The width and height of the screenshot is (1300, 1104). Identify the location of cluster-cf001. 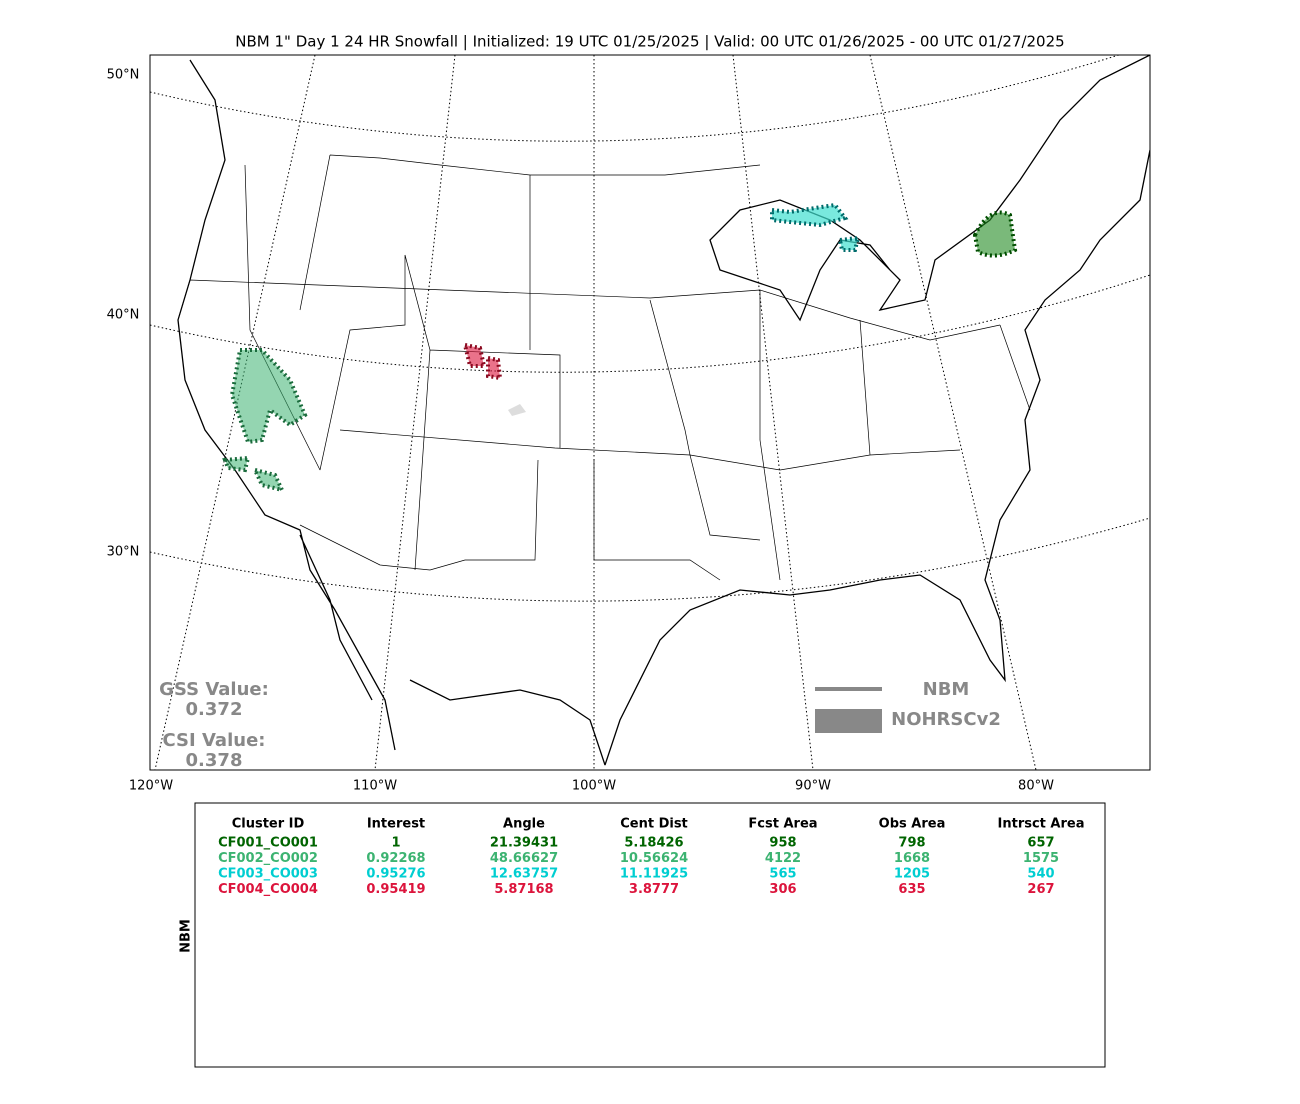
(995, 234).